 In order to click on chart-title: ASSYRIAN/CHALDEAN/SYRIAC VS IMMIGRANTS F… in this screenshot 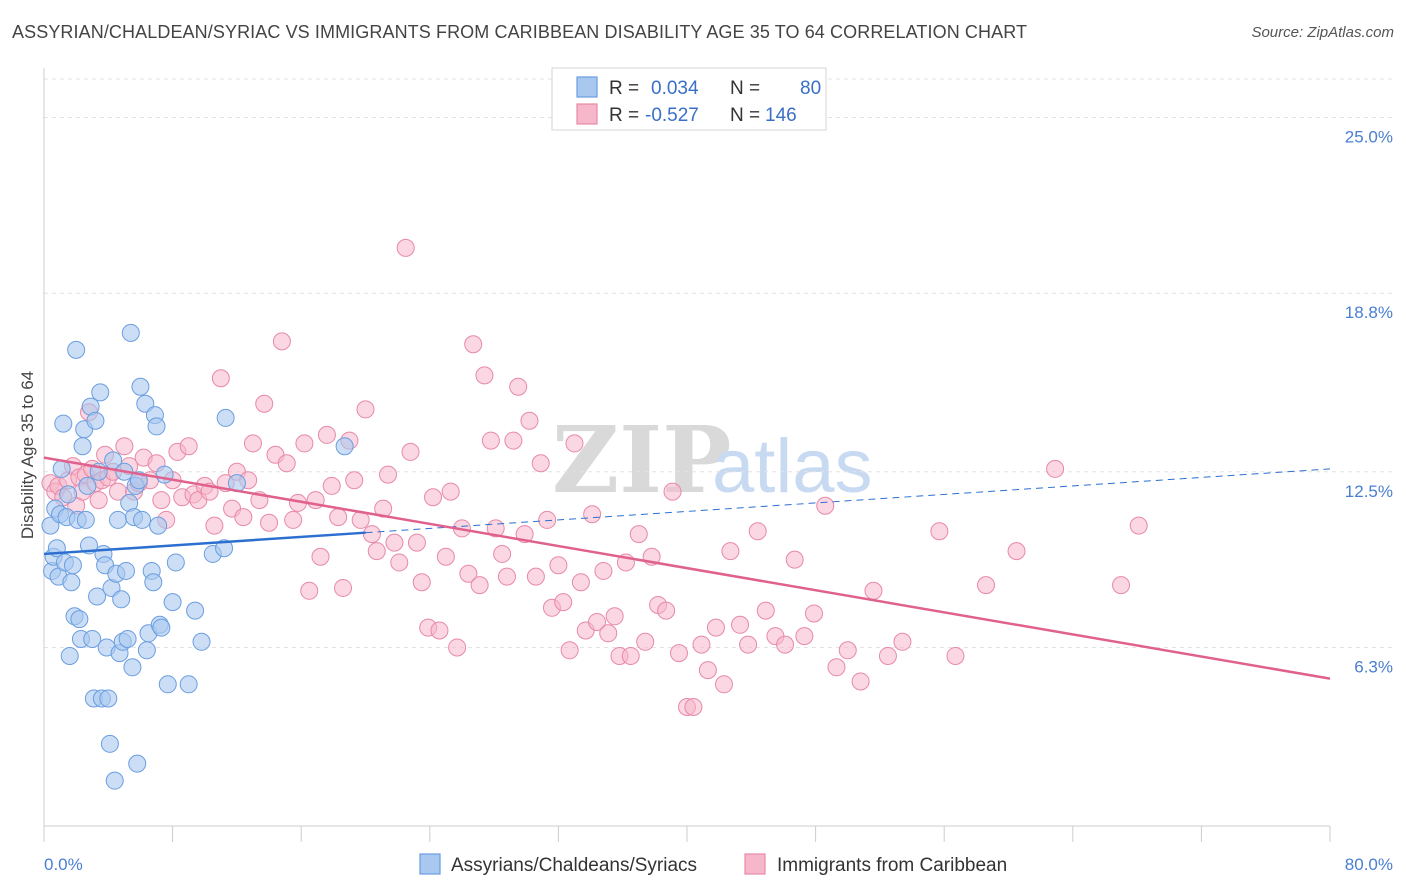, I will do `click(520, 32)`.